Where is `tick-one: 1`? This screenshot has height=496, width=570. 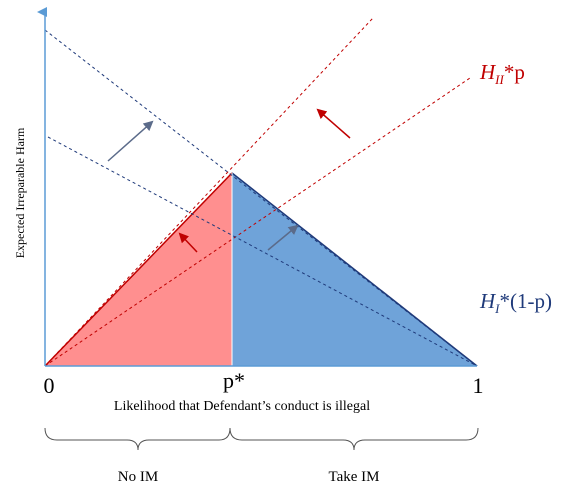
tick-one: 1 is located at coordinates (478, 385).